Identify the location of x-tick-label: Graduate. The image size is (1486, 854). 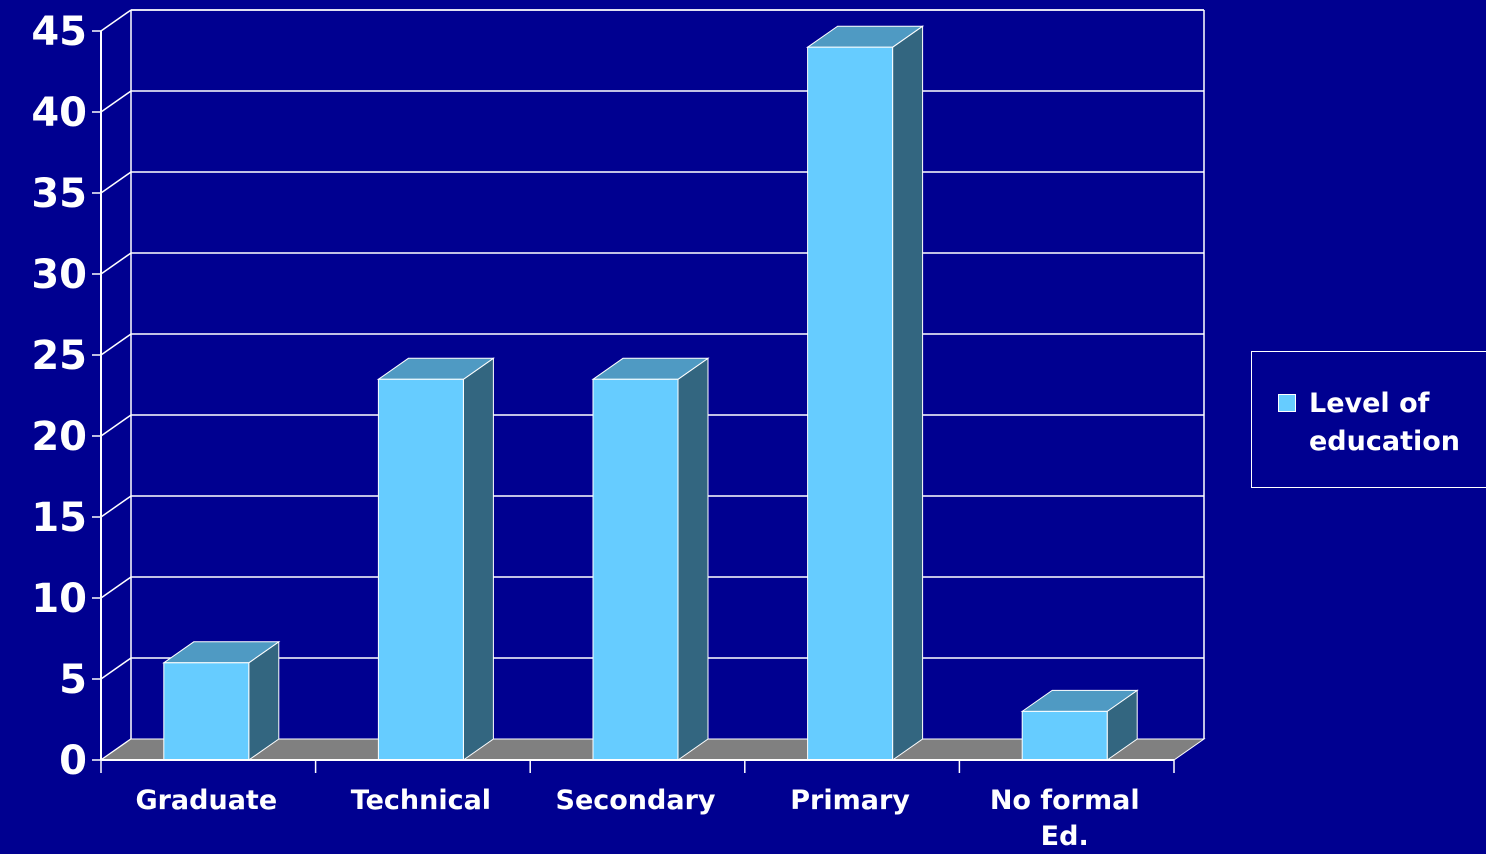
(206, 800).